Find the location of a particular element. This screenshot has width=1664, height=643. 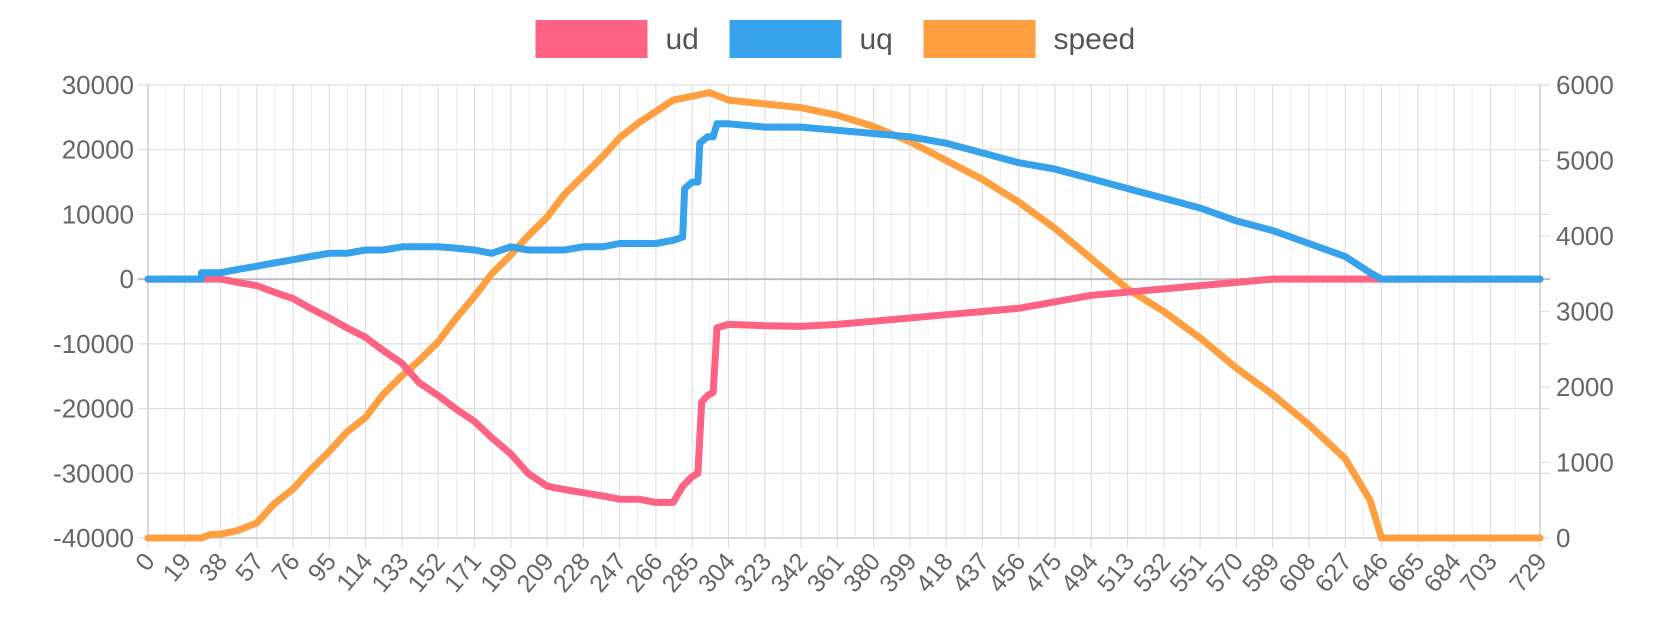

y-left-tick-label: 20000 is located at coordinates (98, 150).